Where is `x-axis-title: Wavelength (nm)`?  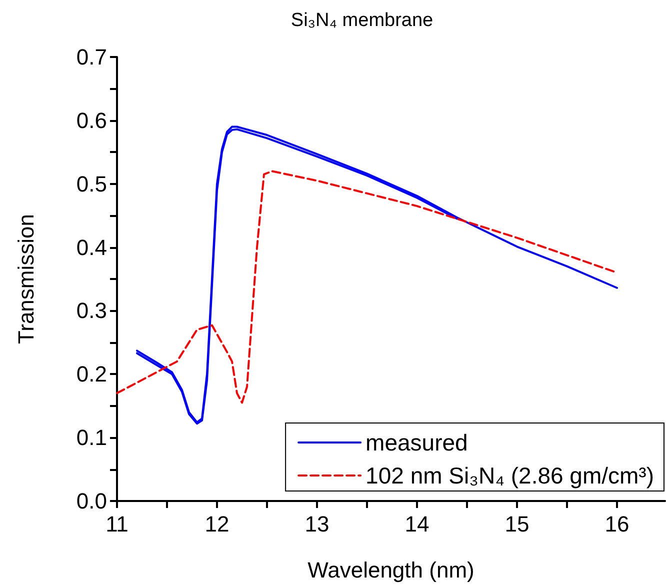 x-axis-title: Wavelength (nm) is located at coordinates (391, 570).